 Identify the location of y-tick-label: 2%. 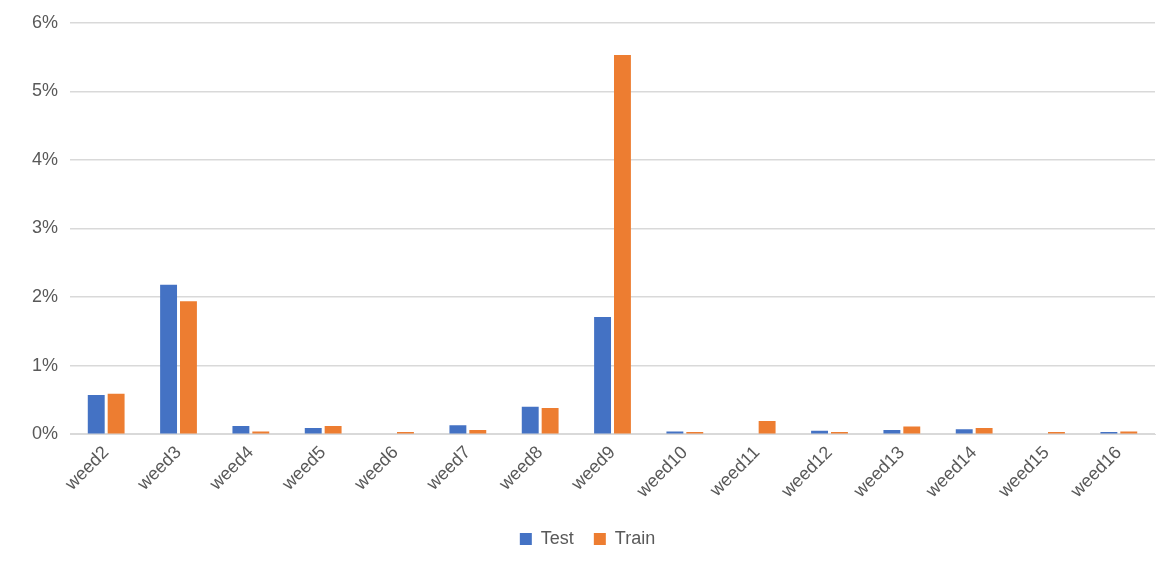
(45, 296).